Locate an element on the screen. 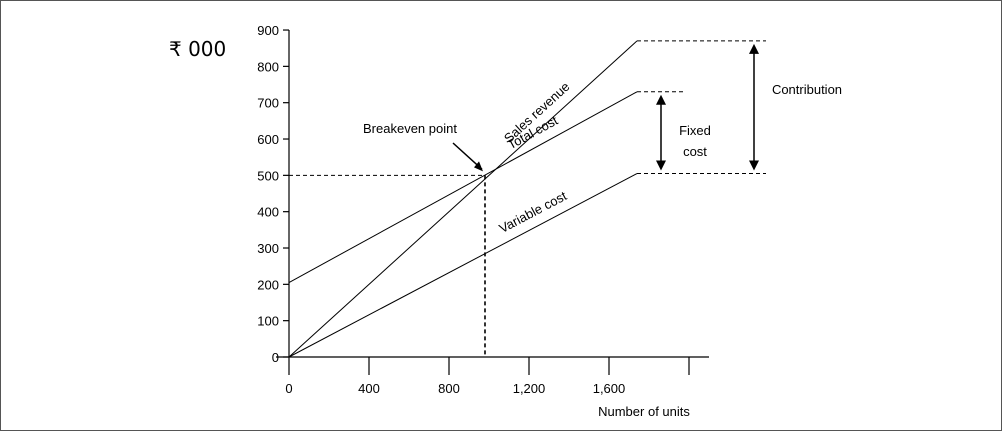 The image size is (1002, 431). y-tick-label: 0 is located at coordinates (275, 357).